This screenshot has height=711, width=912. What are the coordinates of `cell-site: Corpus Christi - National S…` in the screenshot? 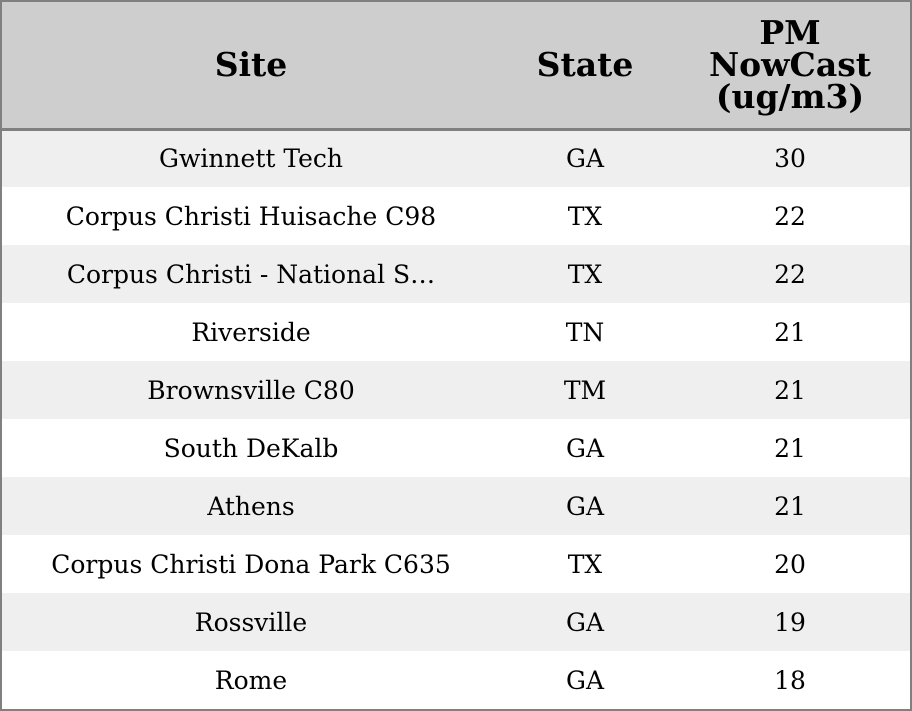 It's located at (251, 274).